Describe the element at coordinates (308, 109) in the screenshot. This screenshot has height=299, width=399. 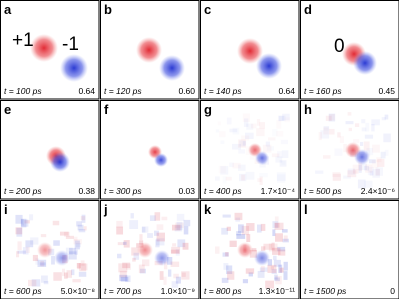
I see `panel-label: h` at that location.